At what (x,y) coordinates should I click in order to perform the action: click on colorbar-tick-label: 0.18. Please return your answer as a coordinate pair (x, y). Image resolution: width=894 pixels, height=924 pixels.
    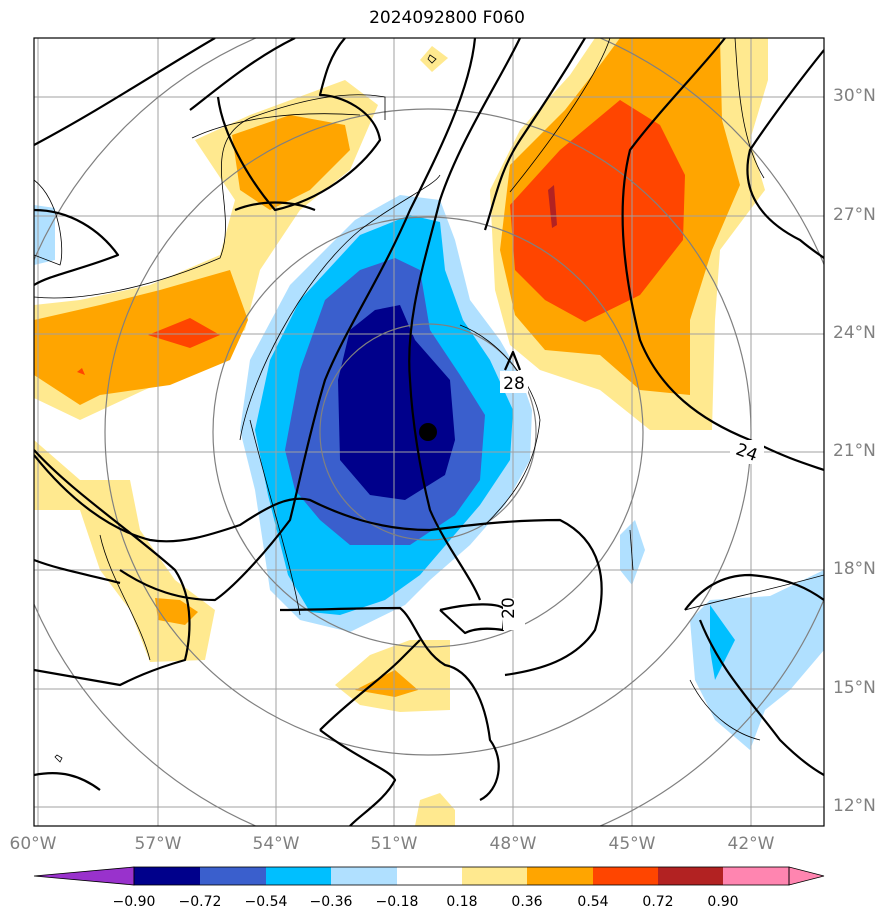
    Looking at the image, I should click on (462, 902).